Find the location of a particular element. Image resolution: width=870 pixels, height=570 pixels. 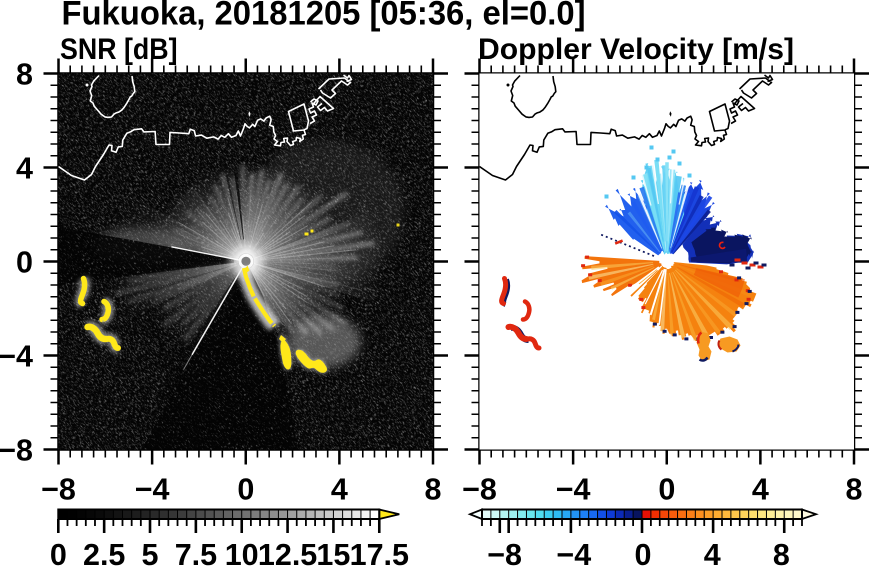

svg-text: 15 is located at coordinates (333, 554).